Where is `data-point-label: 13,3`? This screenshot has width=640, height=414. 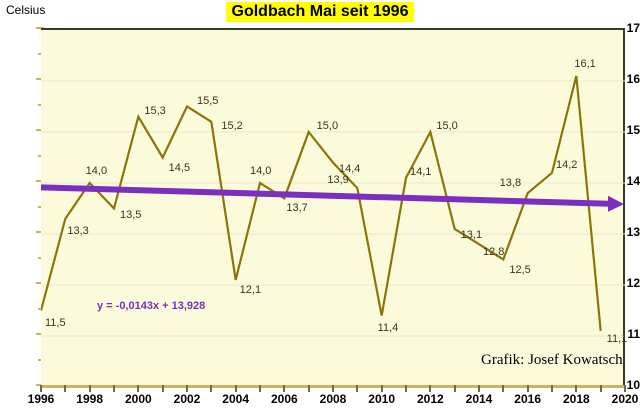
data-point-label: 13,3 is located at coordinates (78, 230).